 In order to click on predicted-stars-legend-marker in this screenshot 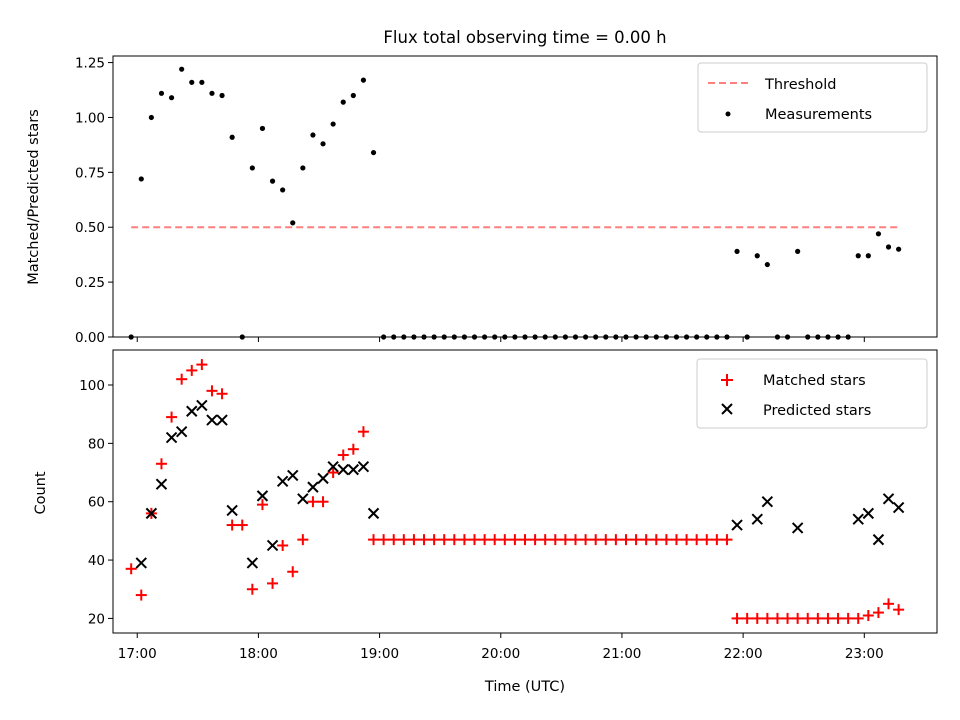, I will do `click(727, 409)`.